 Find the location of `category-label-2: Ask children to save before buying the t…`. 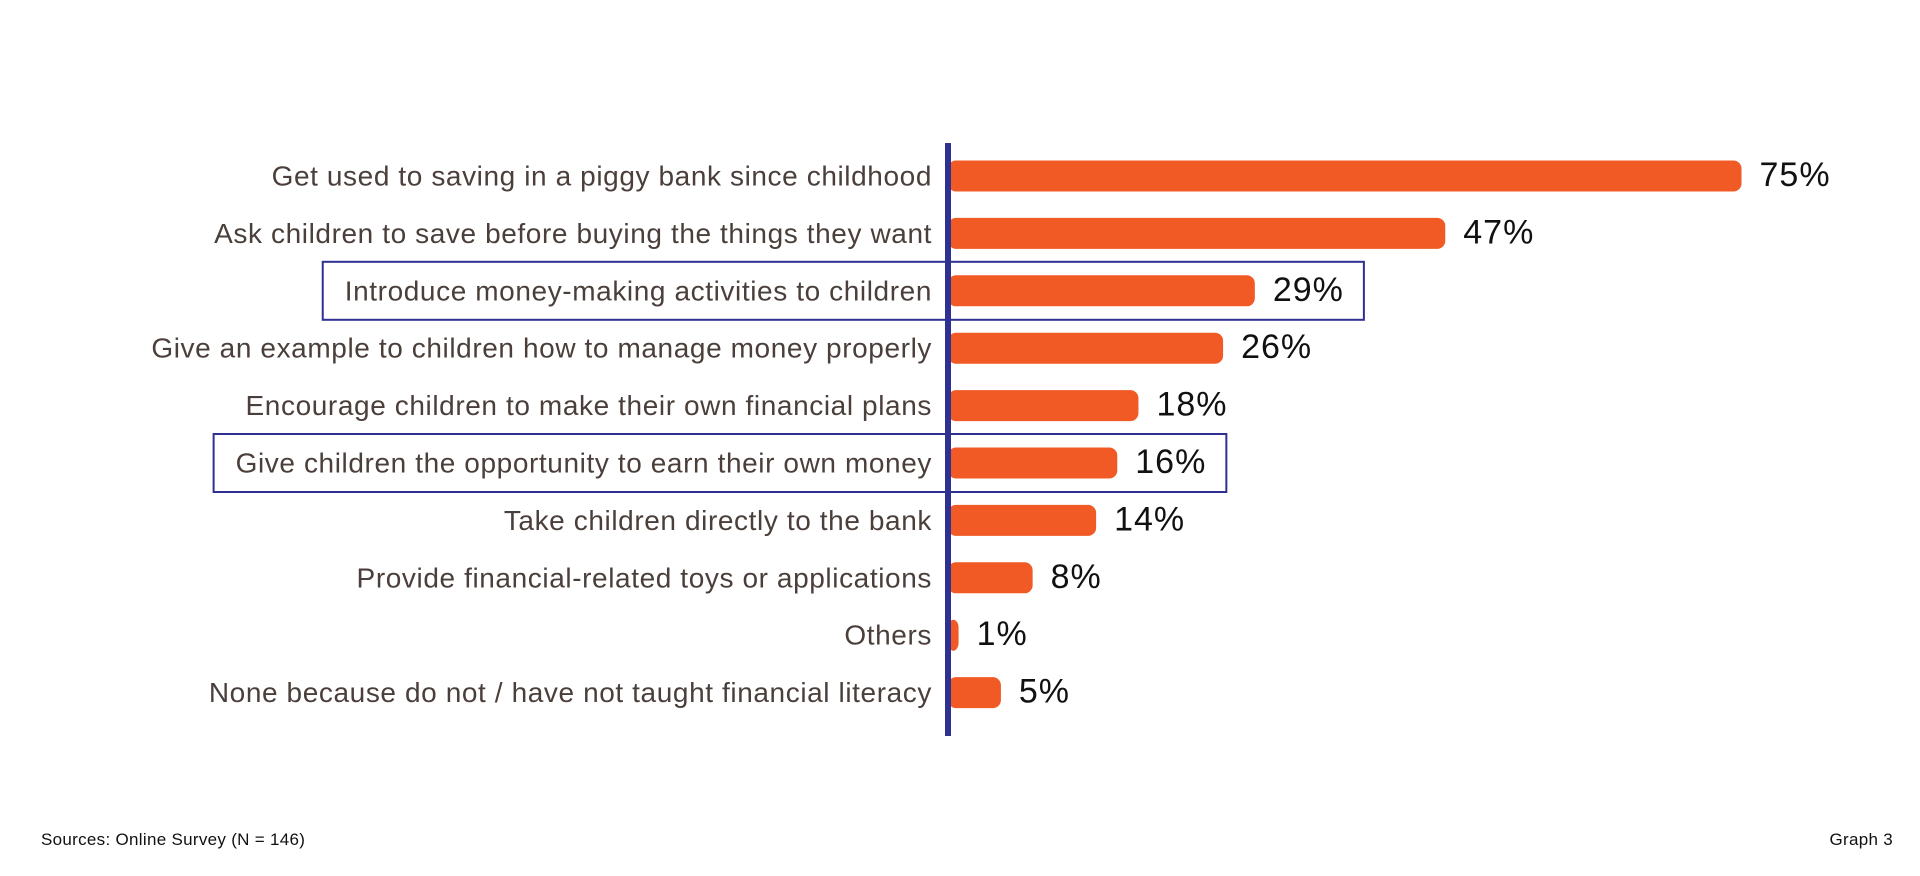

category-label-2: Ask children to save before buying the t… is located at coordinates (573, 233).